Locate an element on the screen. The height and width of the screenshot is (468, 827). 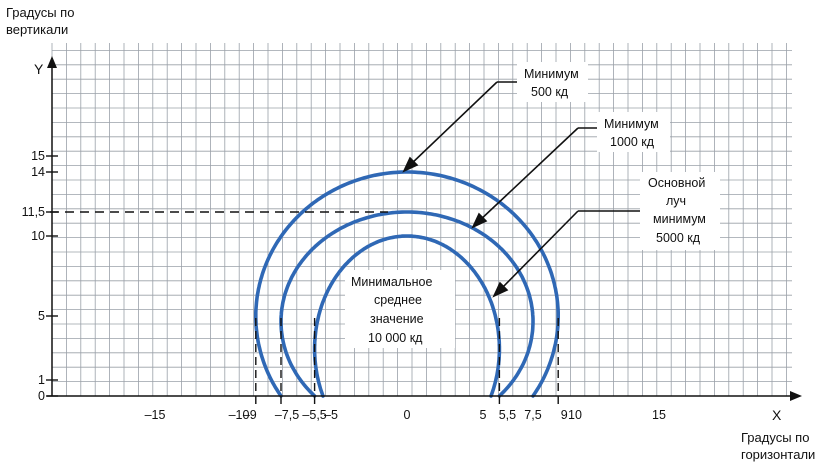
y-axis-arrow-icon is located at coordinates (52, 62).